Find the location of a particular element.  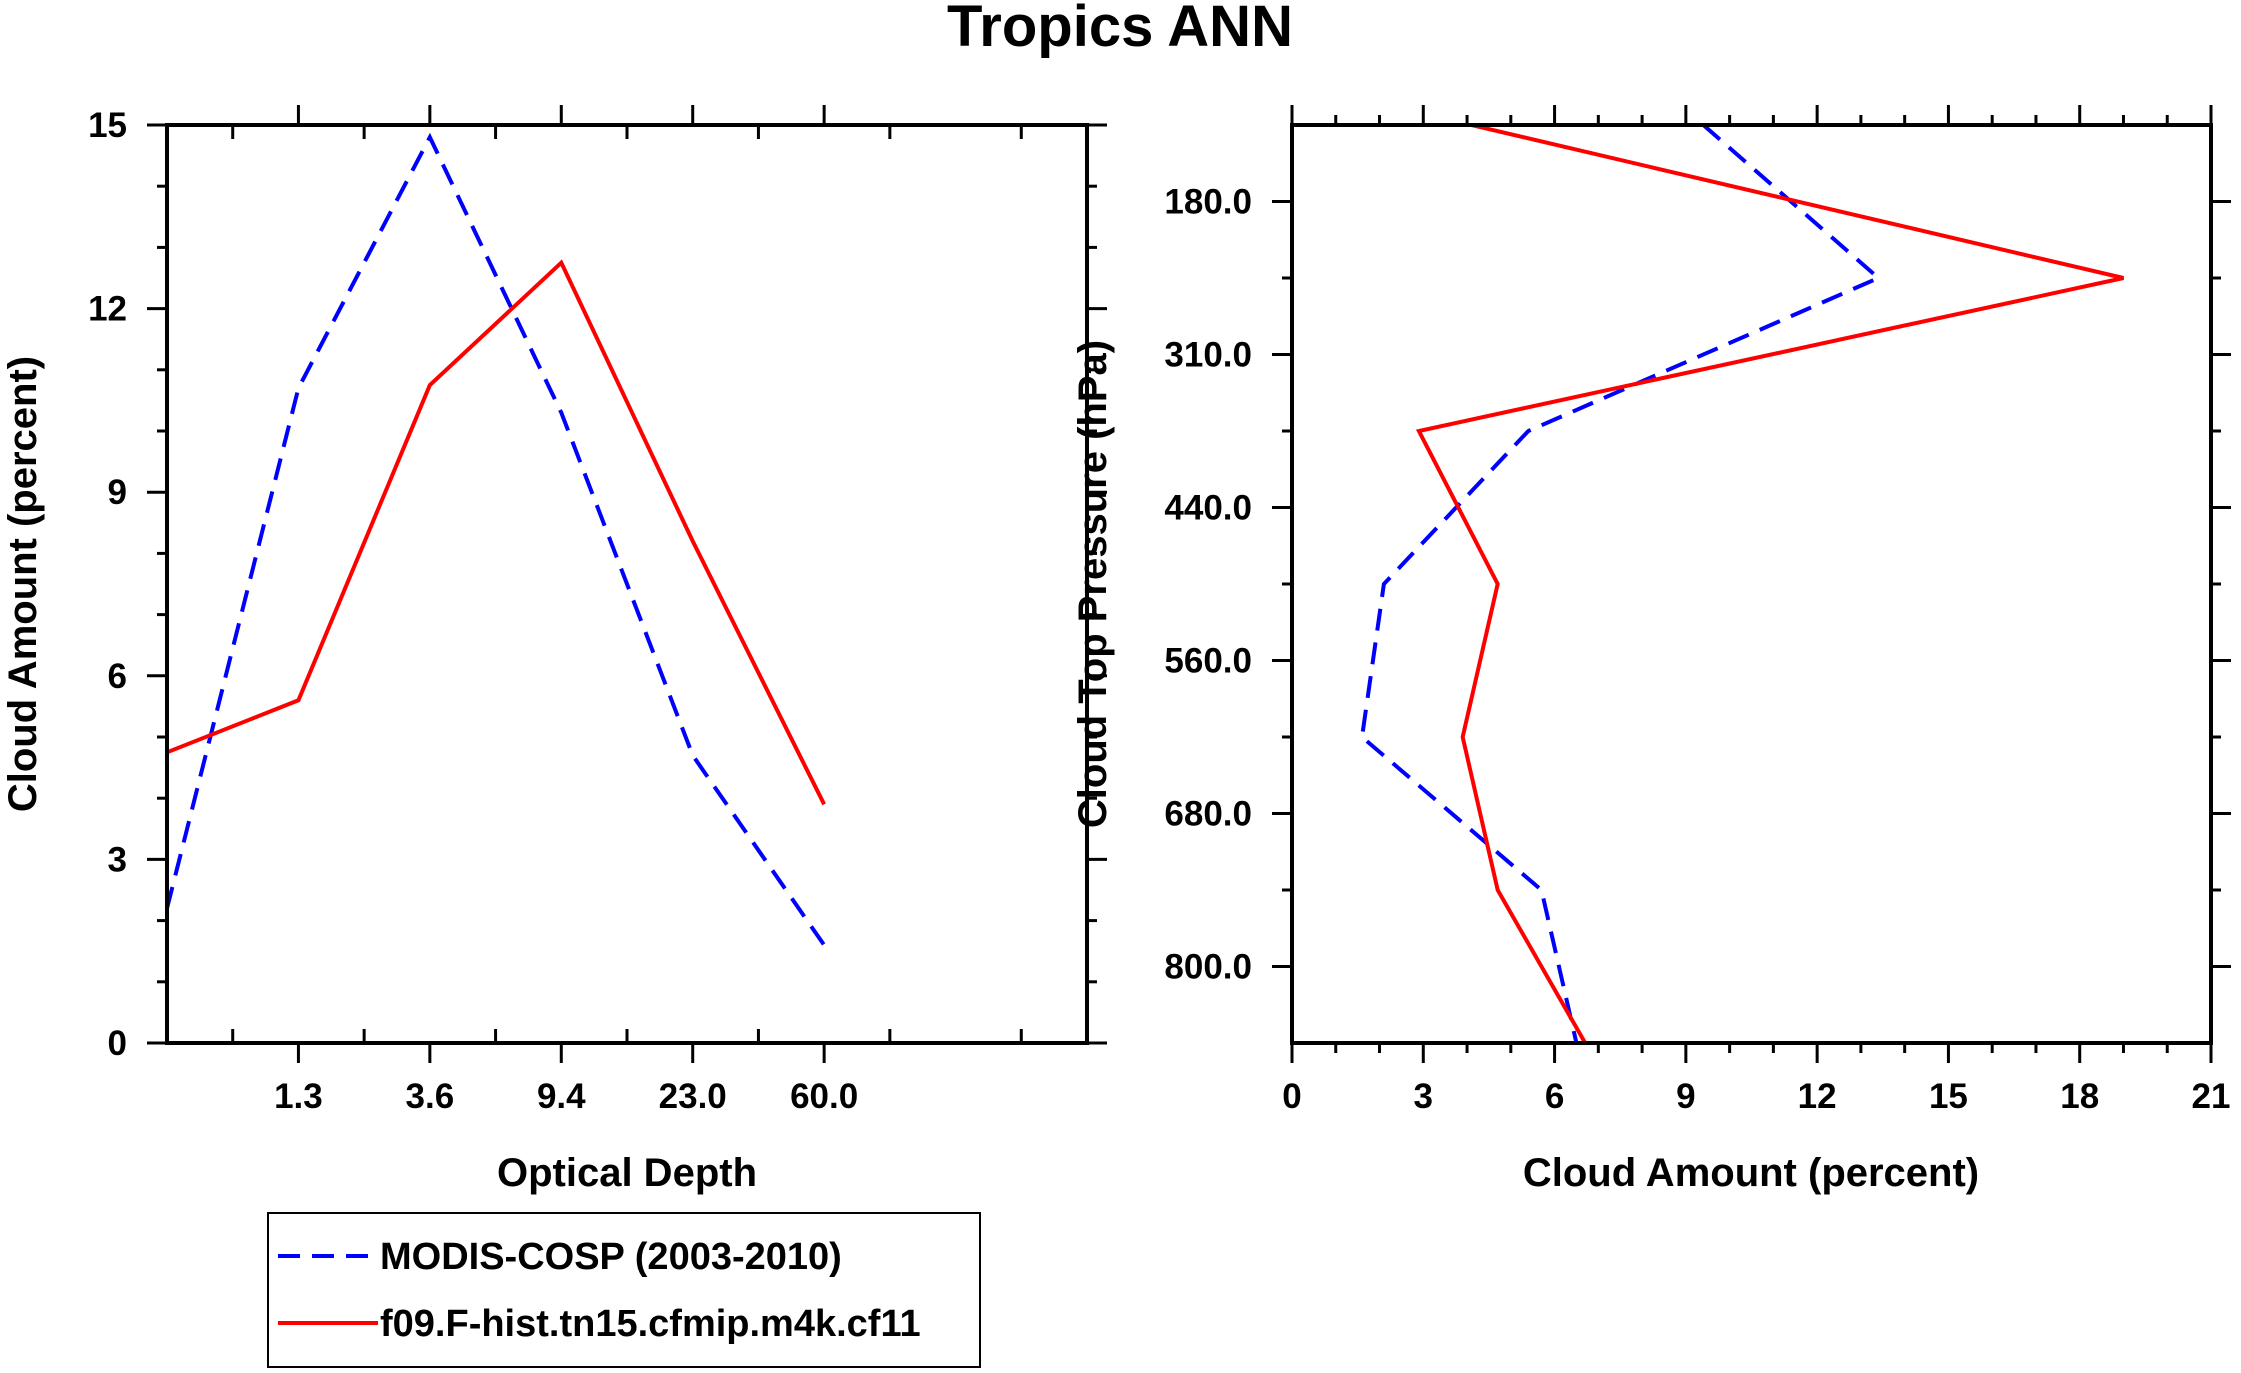

right-x-tick-label: 15 is located at coordinates (1948, 1096).